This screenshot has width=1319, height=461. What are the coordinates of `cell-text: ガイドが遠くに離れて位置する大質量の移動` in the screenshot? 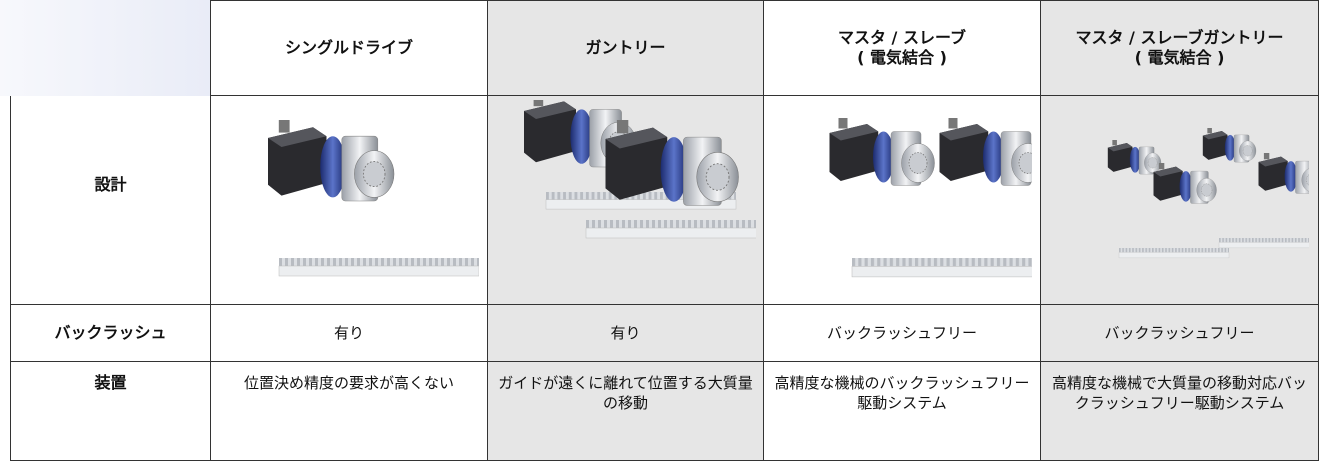 It's located at (625, 393).